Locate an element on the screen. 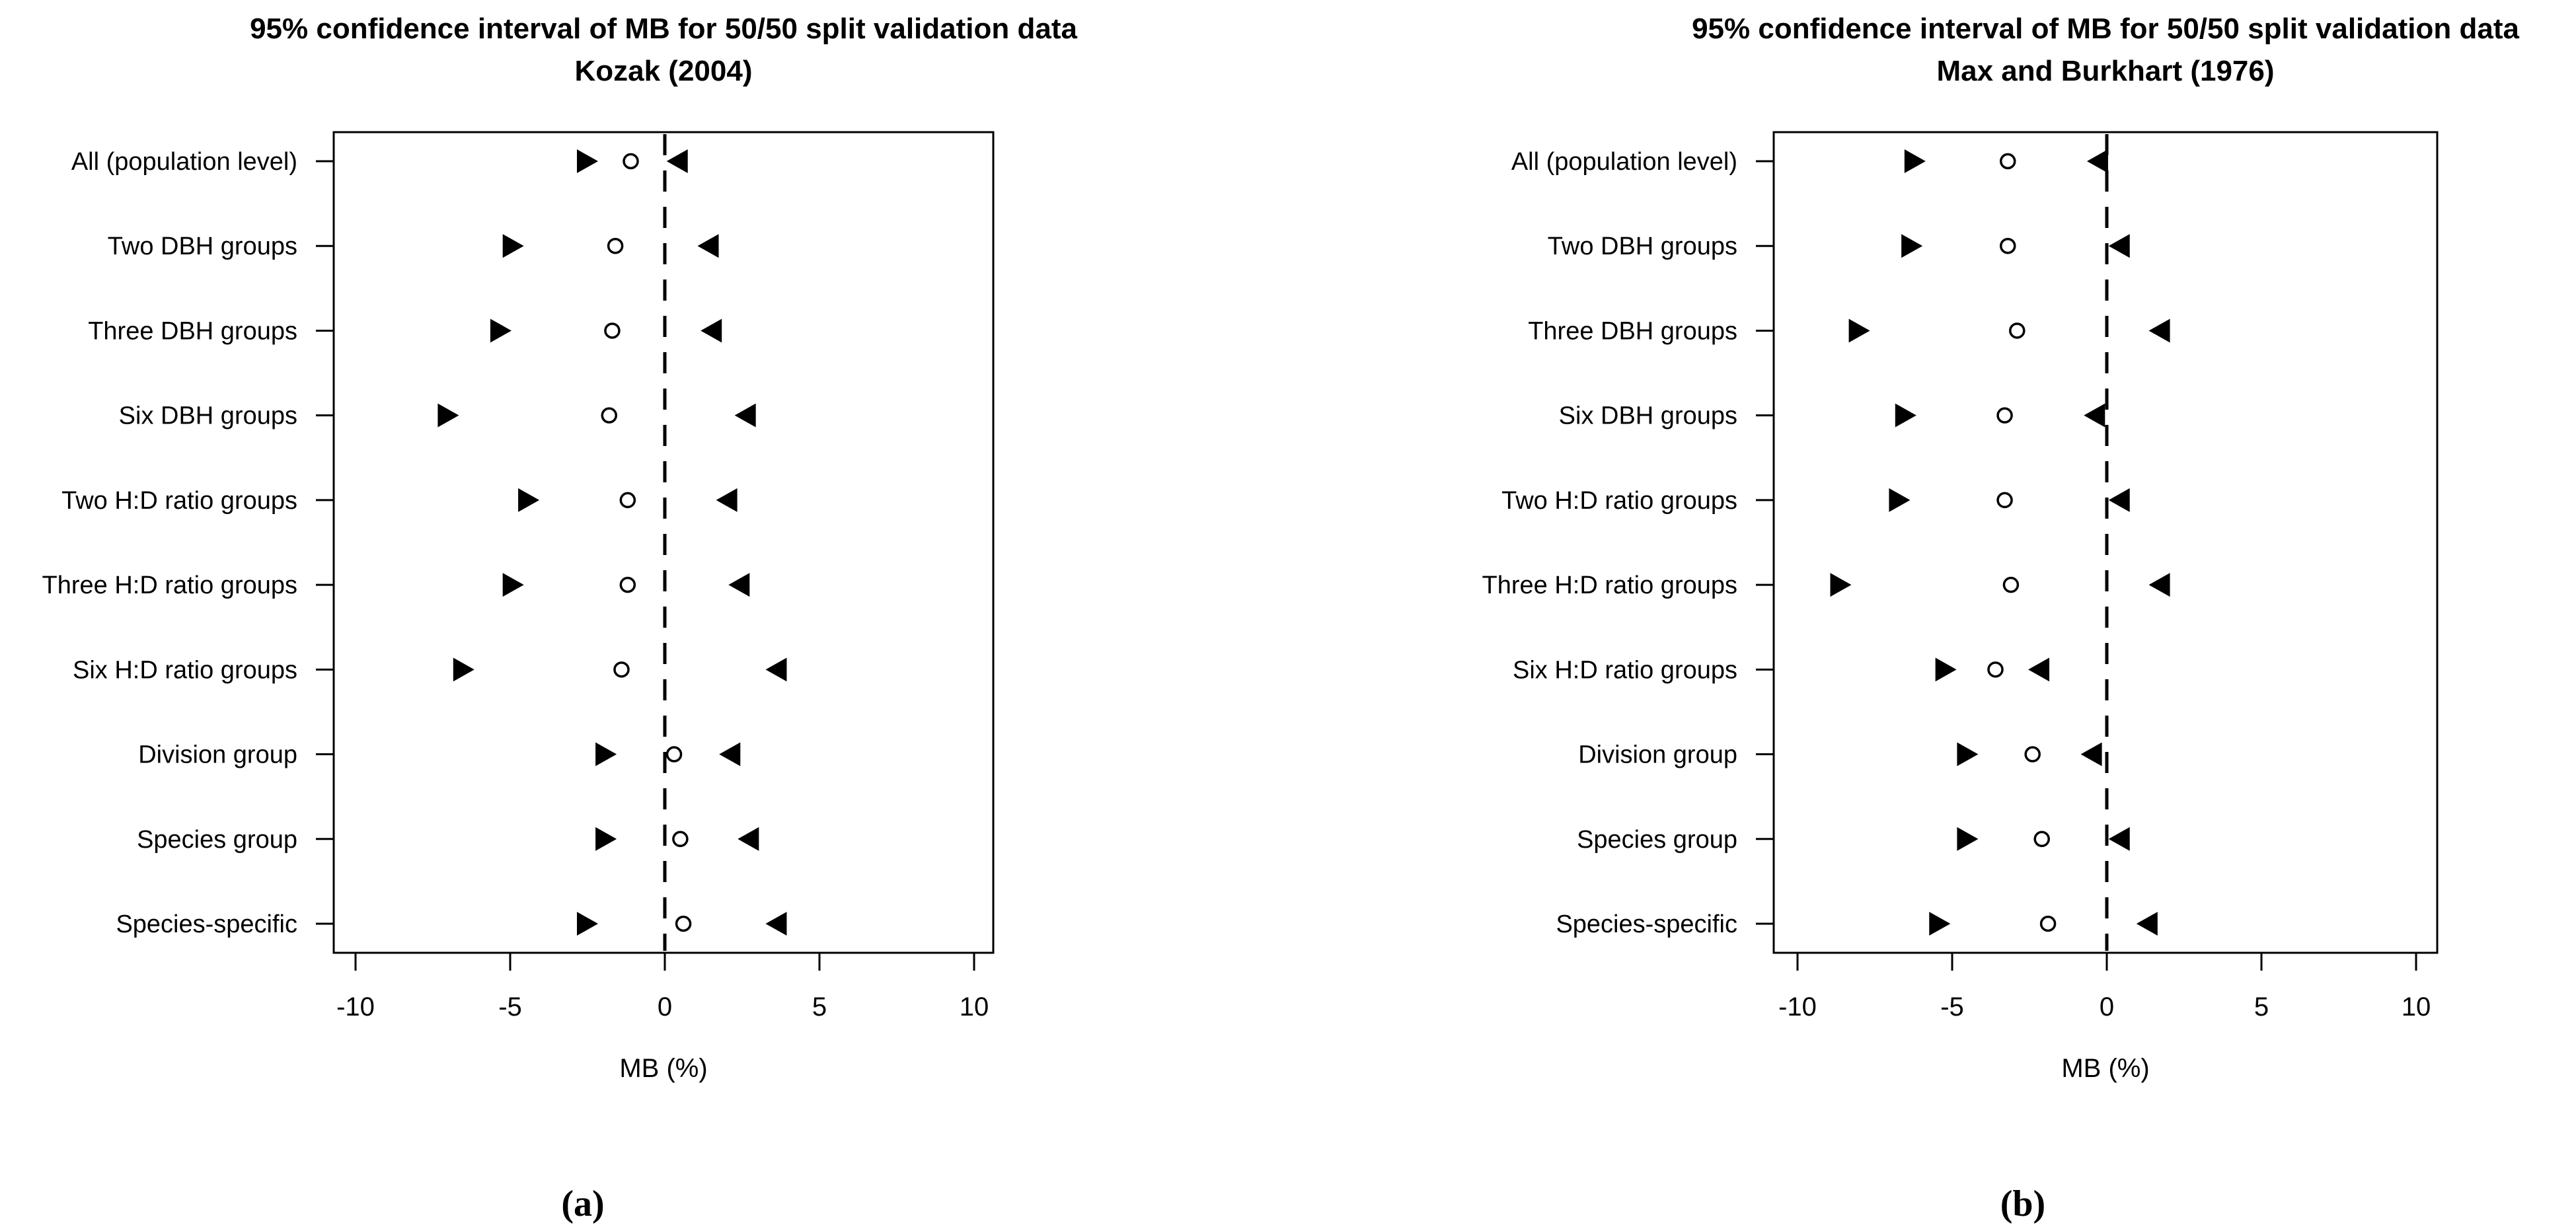  chart-b-title-line-2: Max and Burkhart (1976) is located at coordinates (2105, 71).